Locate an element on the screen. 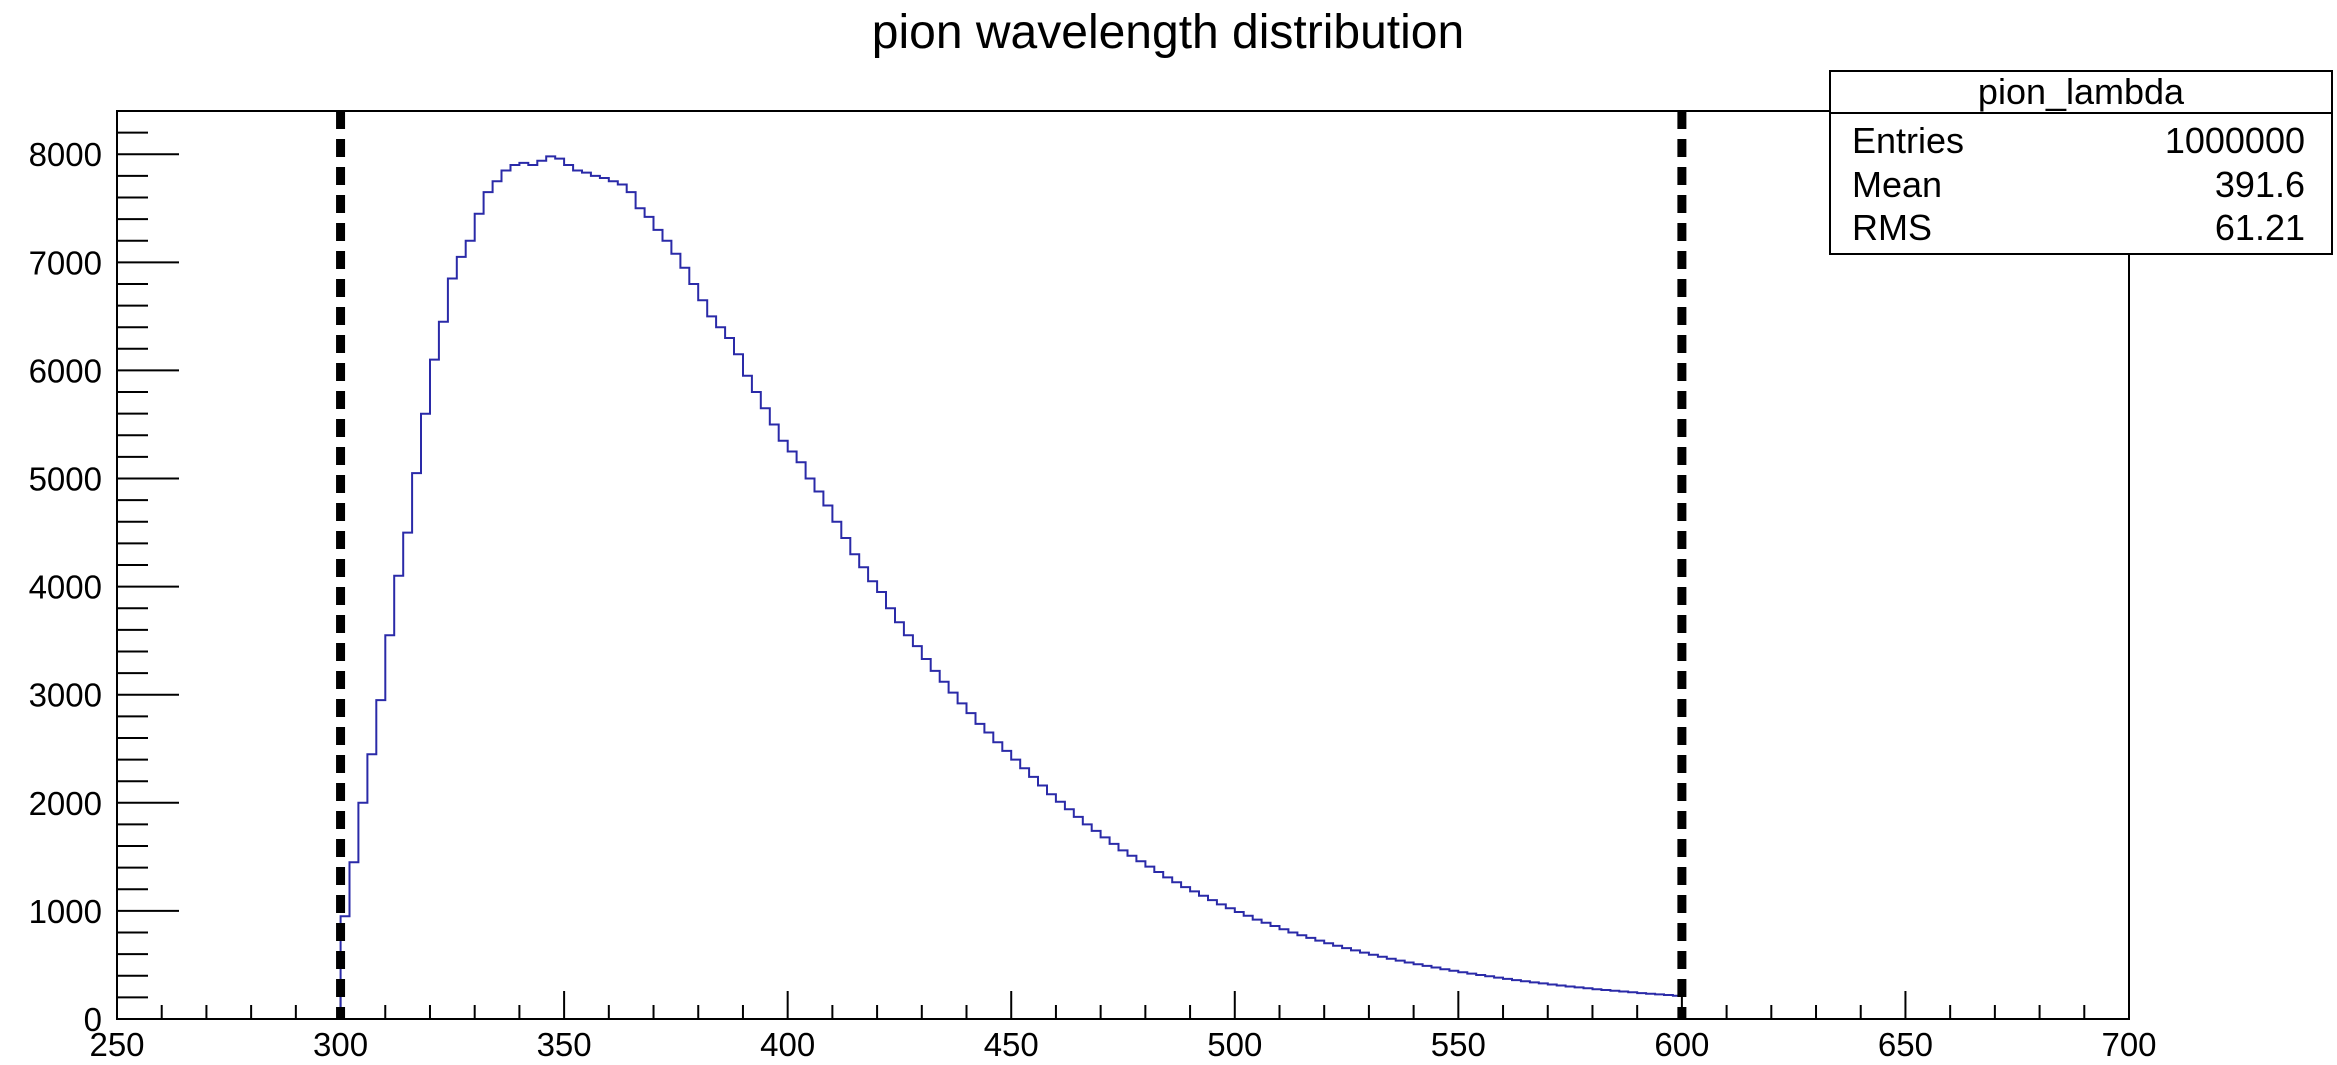  stats-entries-value: 1000000 is located at coordinates (2235, 140).